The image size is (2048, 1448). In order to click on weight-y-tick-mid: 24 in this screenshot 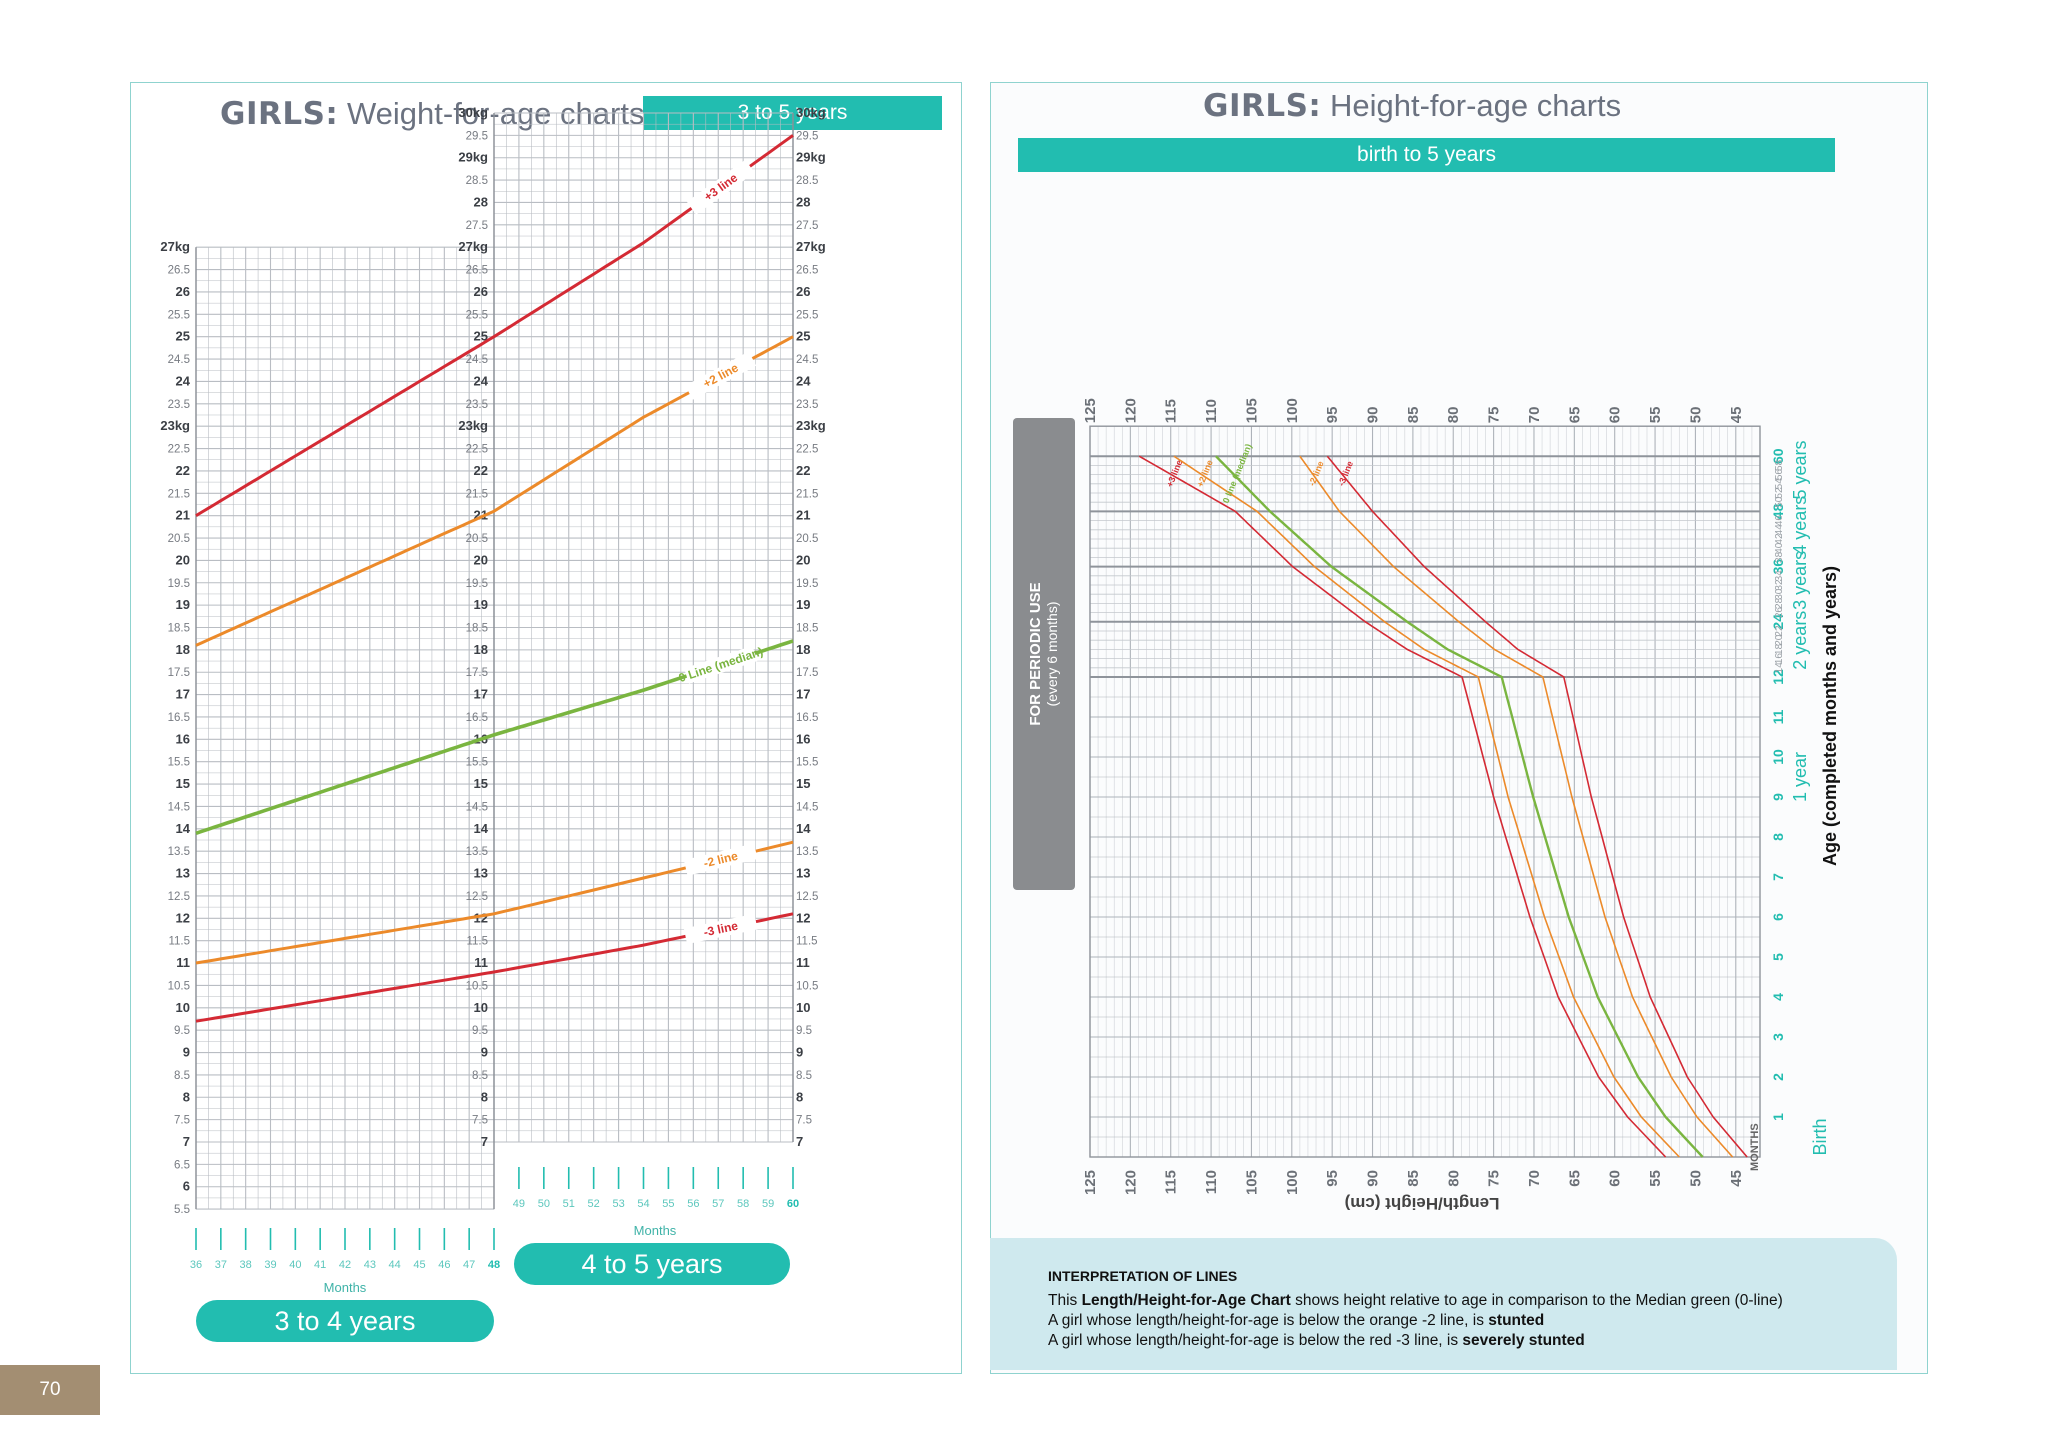, I will do `click(481, 380)`.